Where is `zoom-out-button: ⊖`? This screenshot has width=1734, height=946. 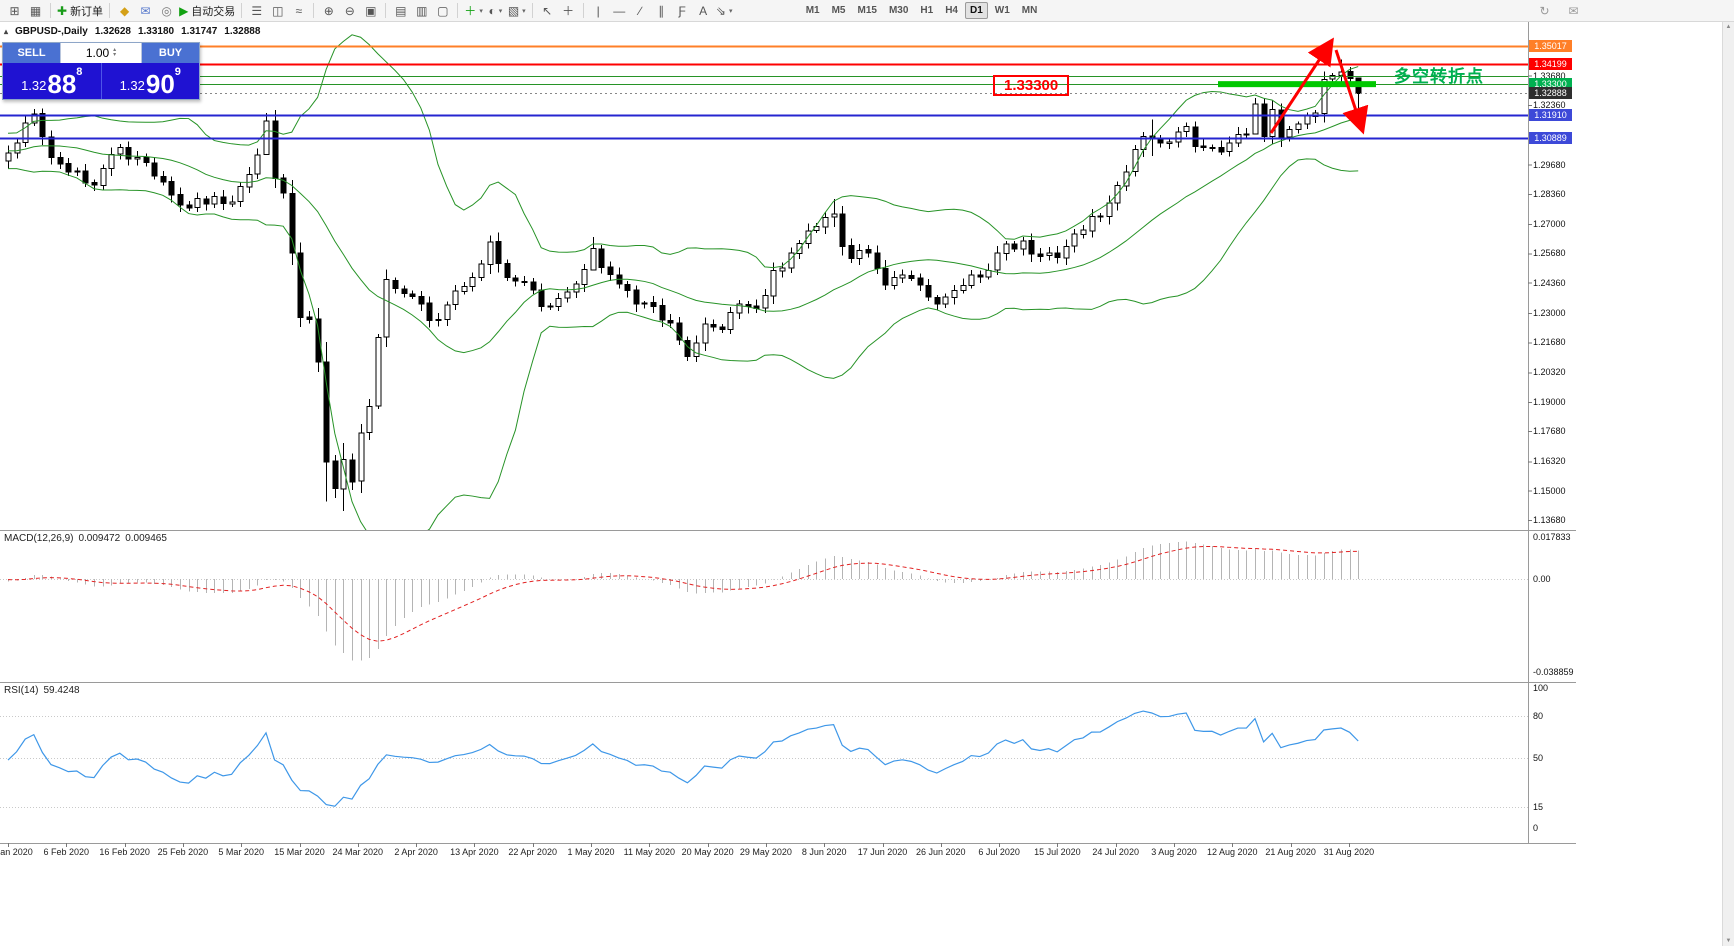 zoom-out-button: ⊖ is located at coordinates (349, 11).